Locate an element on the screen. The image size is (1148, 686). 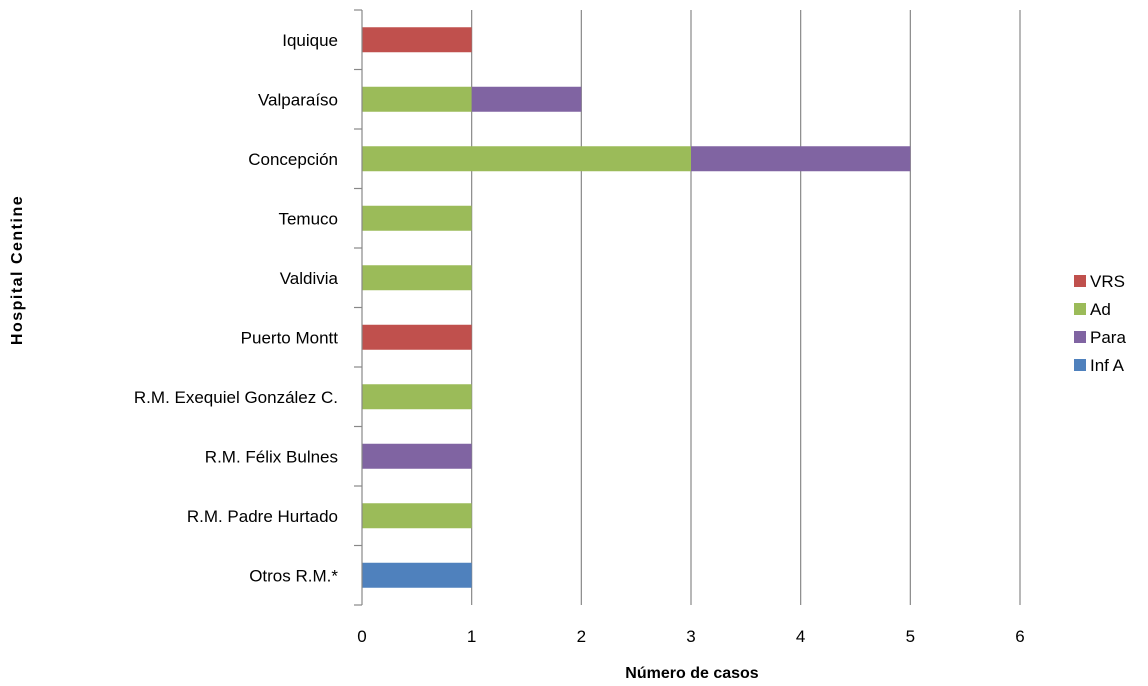
y-tick-label: R.M. Félix Bulnes is located at coordinates (271, 456).